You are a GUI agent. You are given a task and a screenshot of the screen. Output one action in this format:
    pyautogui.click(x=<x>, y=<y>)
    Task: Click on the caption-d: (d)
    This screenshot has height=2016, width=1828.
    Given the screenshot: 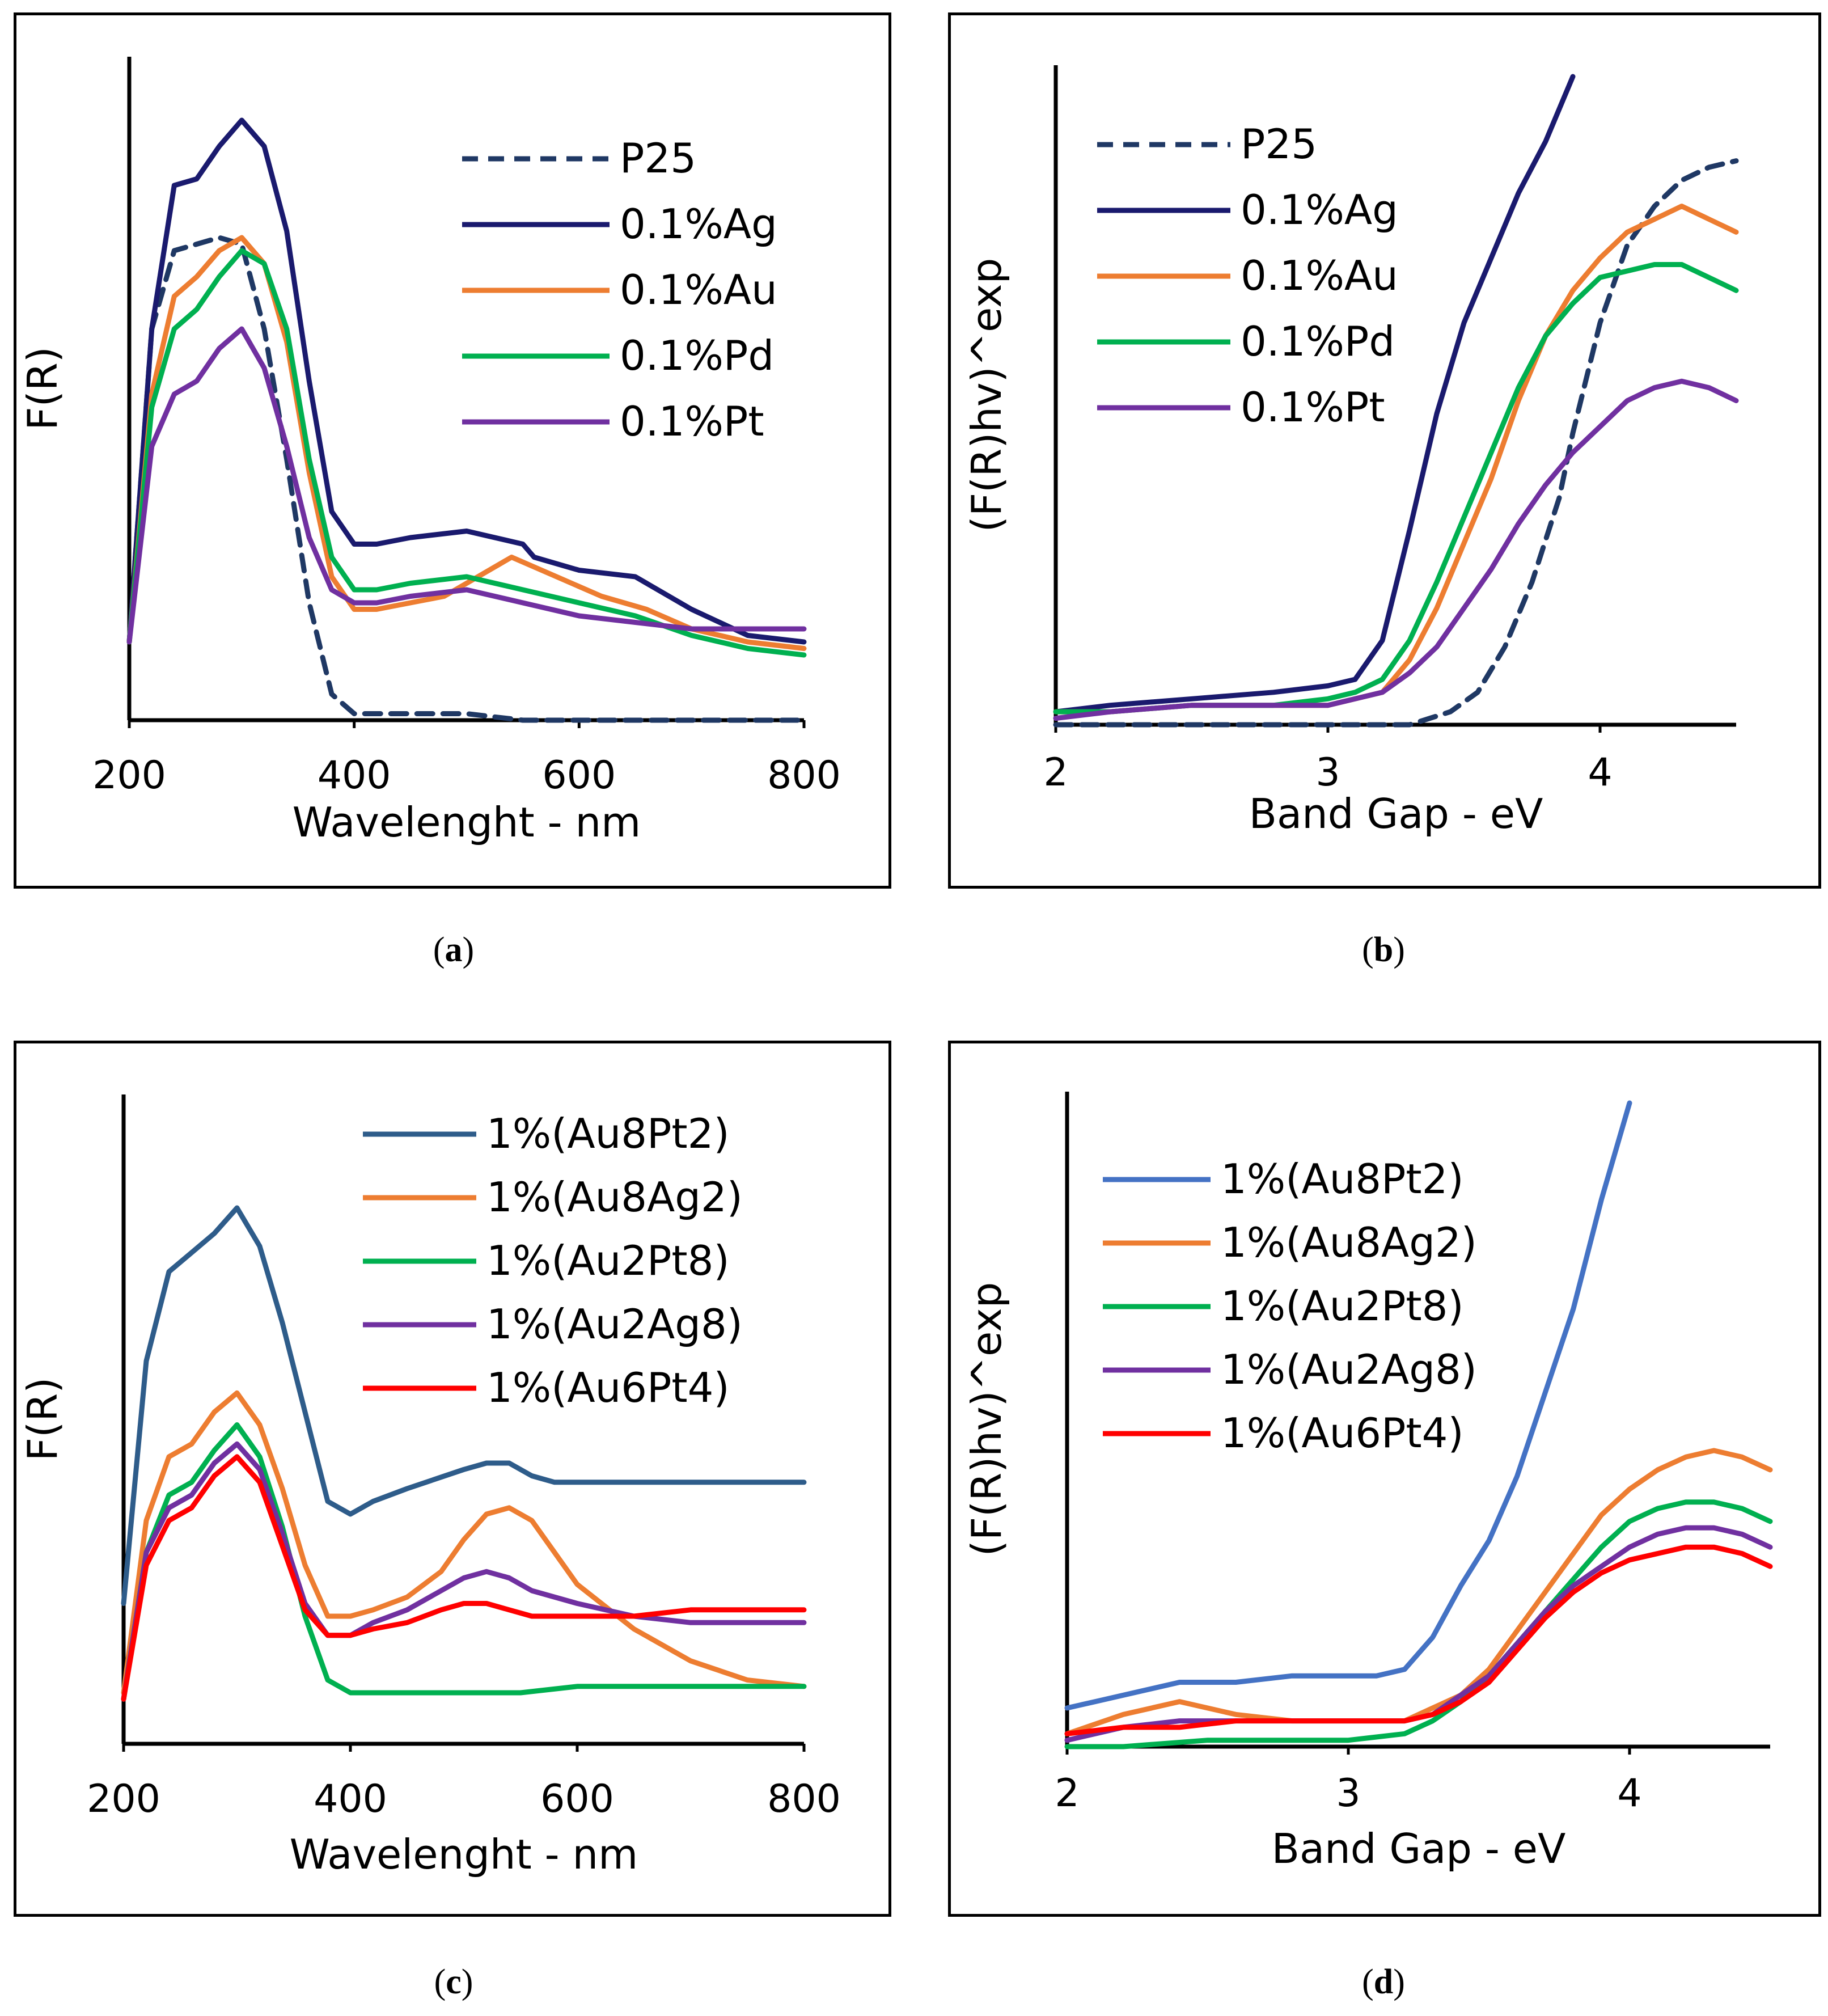 What is the action you would take?
    pyautogui.click(x=1383, y=1982)
    